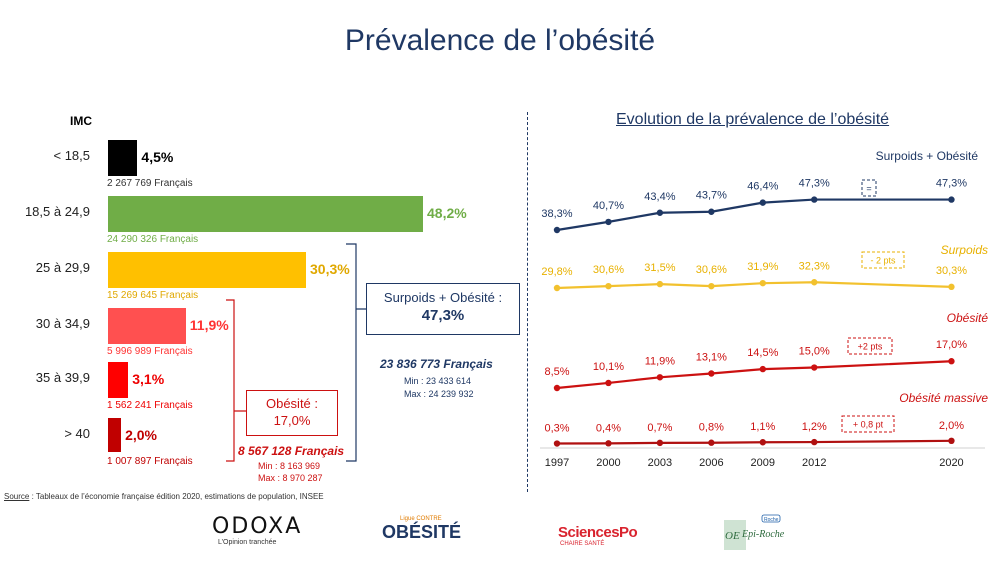 This screenshot has width=1000, height=563. Describe the element at coordinates (62, 323) in the screenshot. I see `imc-category-label: 30 à 34,9` at that location.